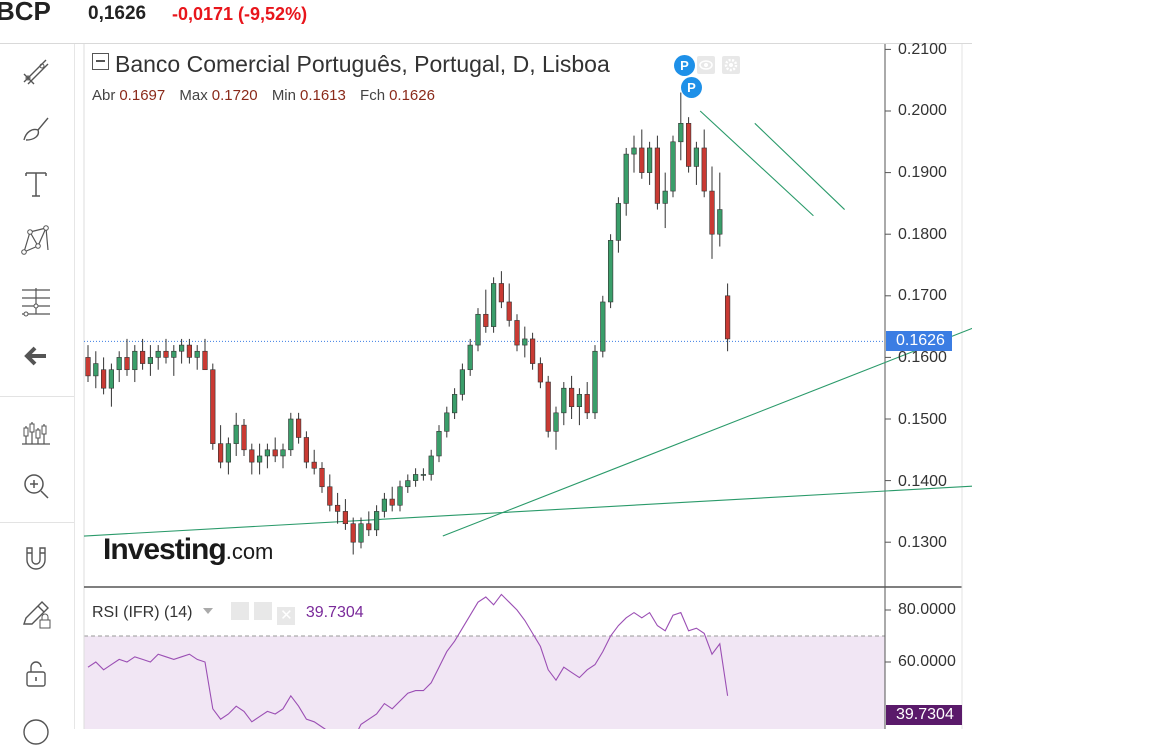 This screenshot has height=748, width=1152. Describe the element at coordinates (193, 95) in the screenshot. I see `max-label: Max` at that location.